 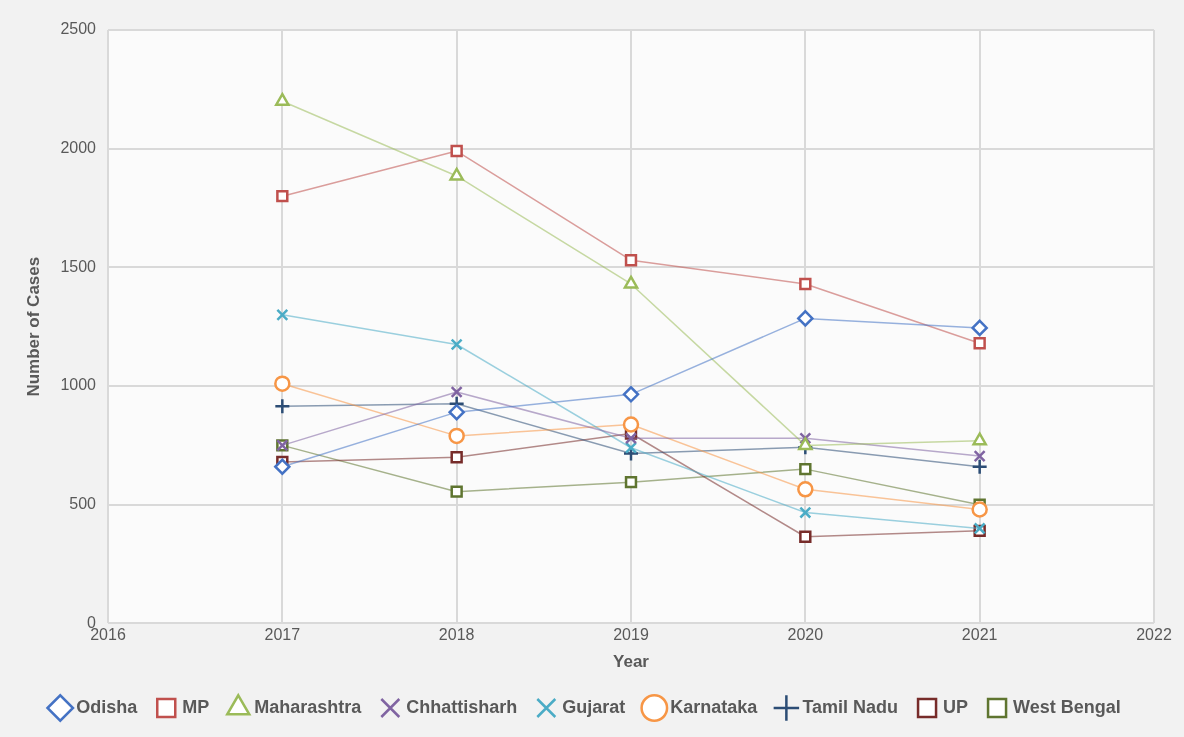 I want to click on y-tick-label: 1500, so click(x=78, y=266).